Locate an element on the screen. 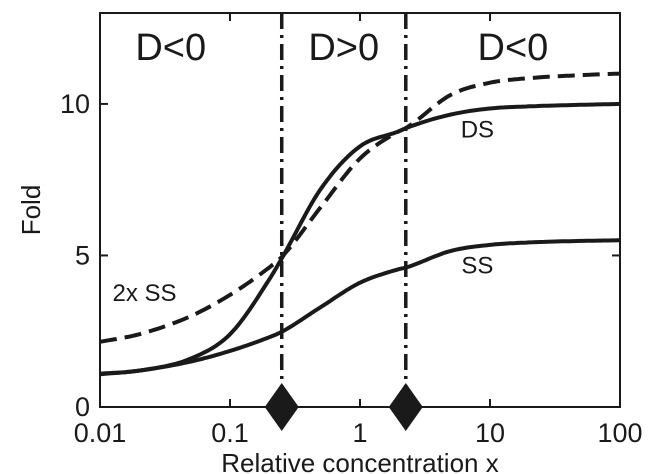 The height and width of the screenshot is (474, 658). x-tick-label: 1 is located at coordinates (359, 433).